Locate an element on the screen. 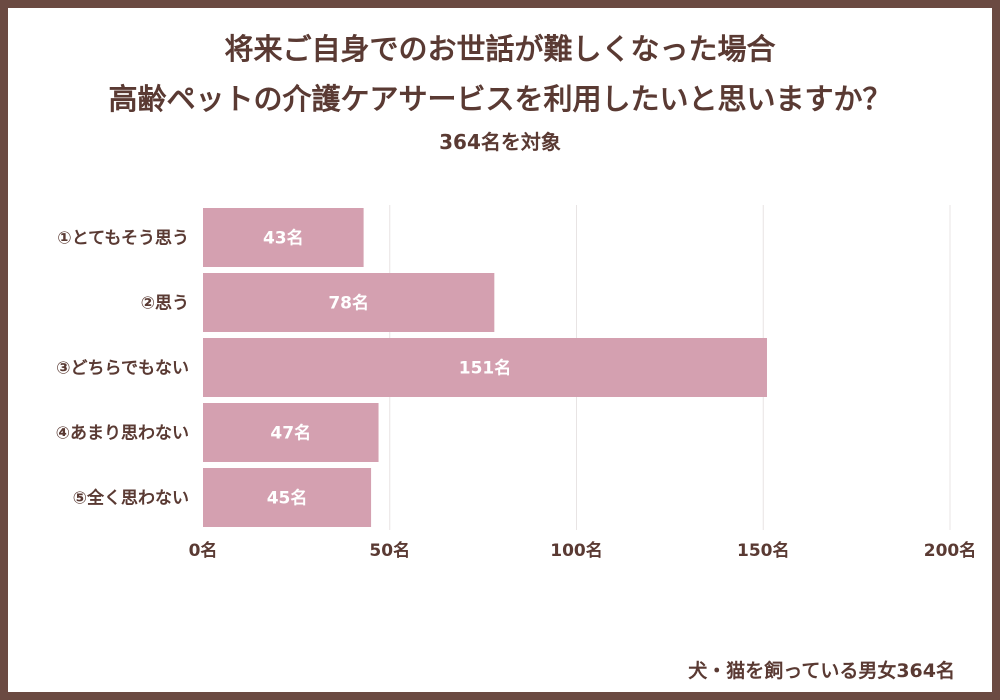  category-label: ④あまり思わない is located at coordinates (122, 434).